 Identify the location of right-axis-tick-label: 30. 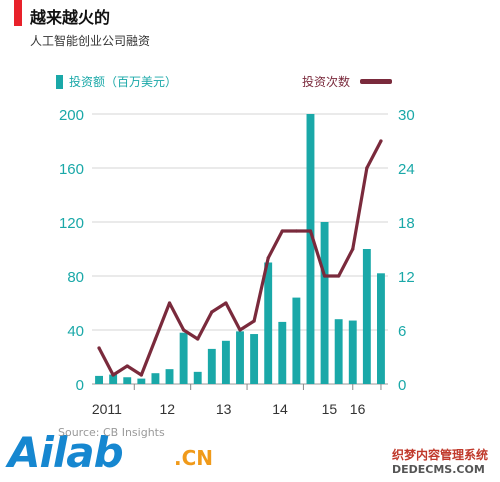
(406, 115).